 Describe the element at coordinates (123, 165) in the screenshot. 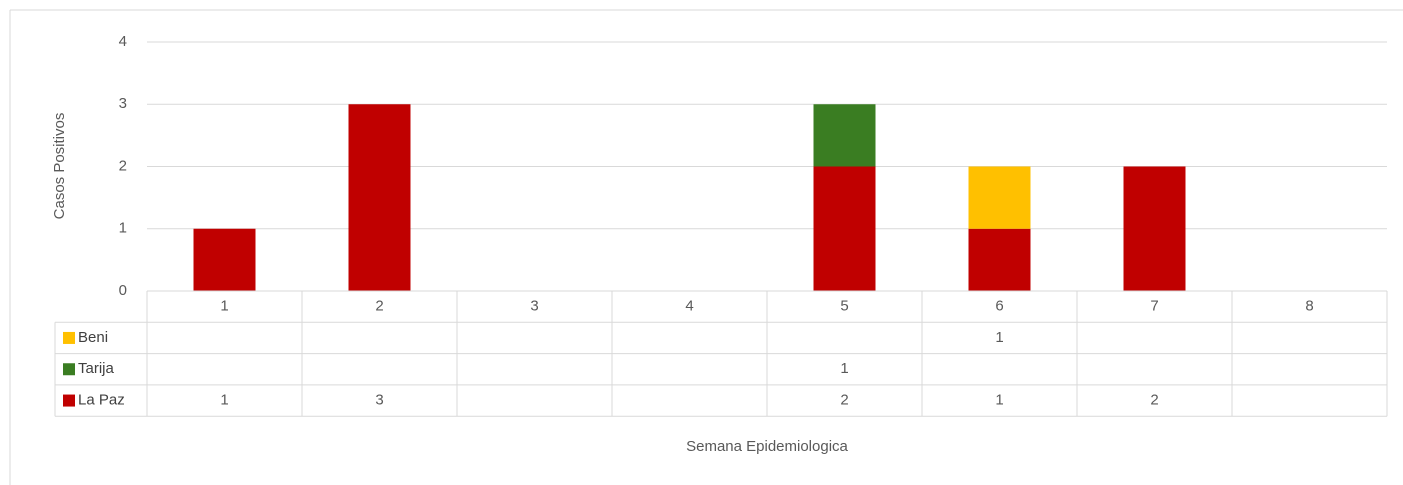

I see `y-tick-label: 2` at that location.